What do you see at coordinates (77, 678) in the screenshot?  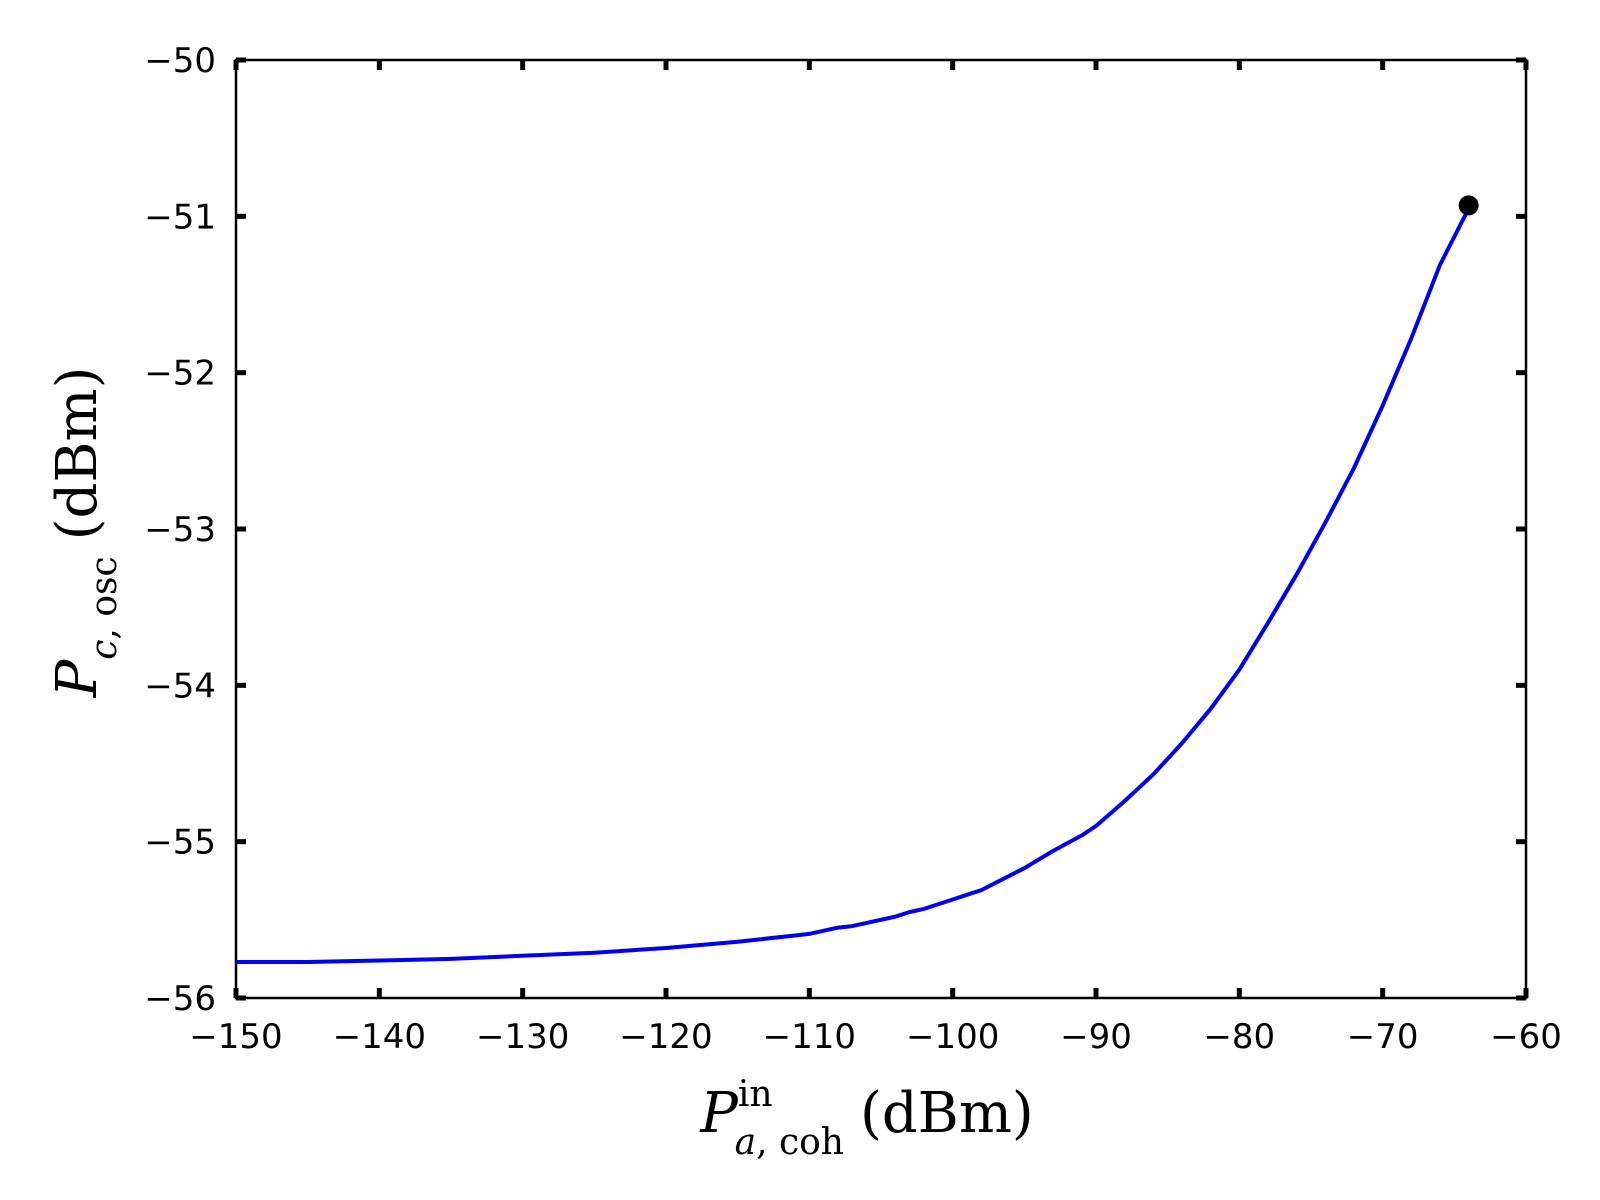 I see `y-axis-label-main: P` at bounding box center [77, 678].